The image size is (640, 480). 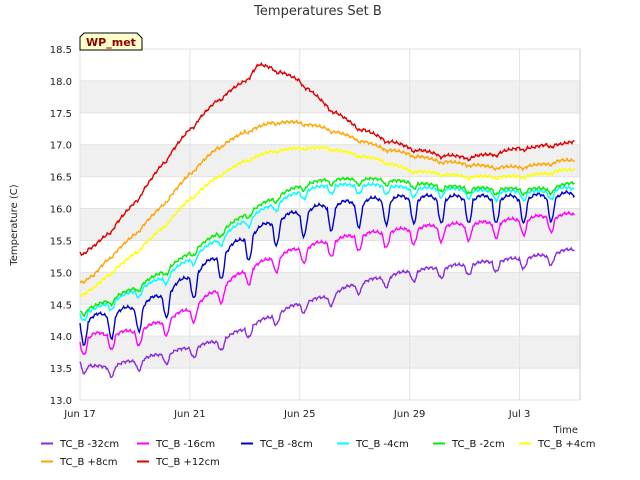 I want to click on y-tick-label: 14.5, so click(x=61, y=305).